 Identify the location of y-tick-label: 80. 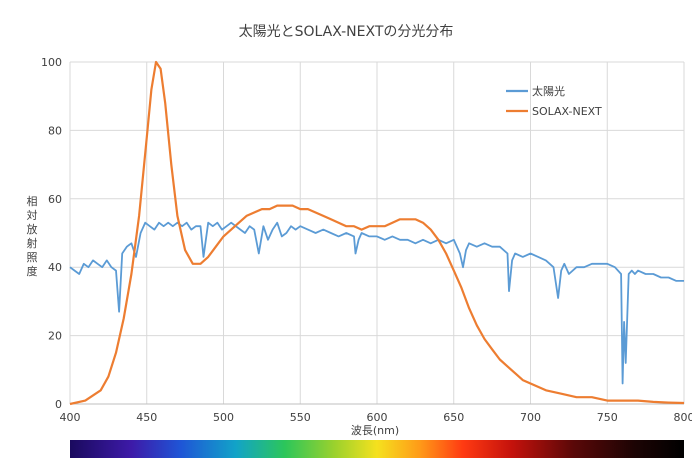
(55, 130).